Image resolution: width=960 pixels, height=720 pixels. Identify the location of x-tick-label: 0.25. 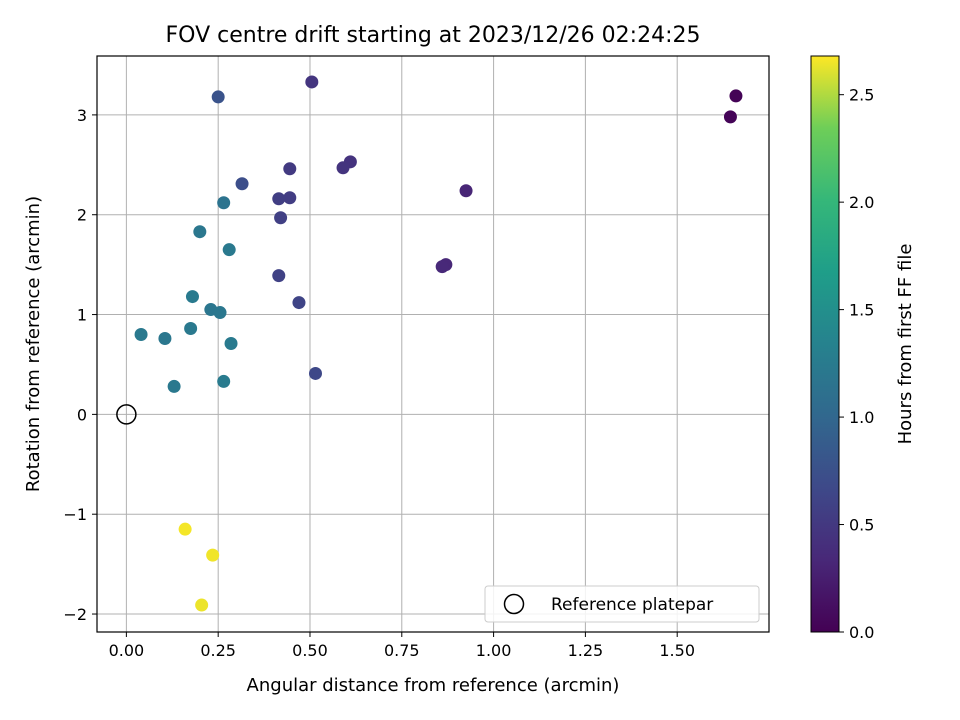
(218, 650).